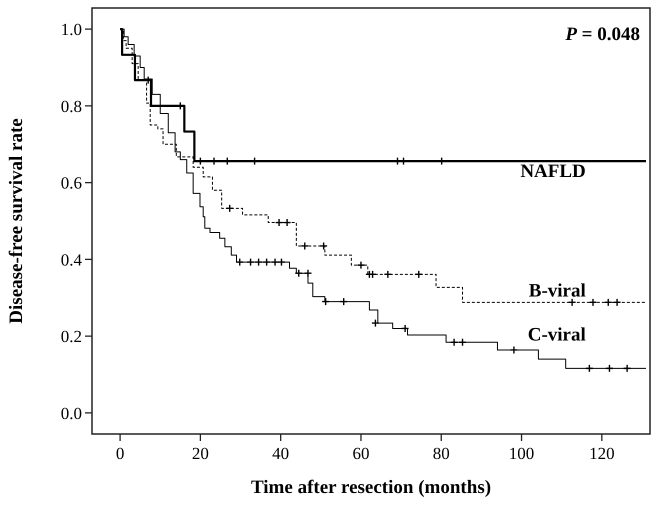 The image size is (652, 505). I want to click on x-tick-label: 80, so click(441, 453).